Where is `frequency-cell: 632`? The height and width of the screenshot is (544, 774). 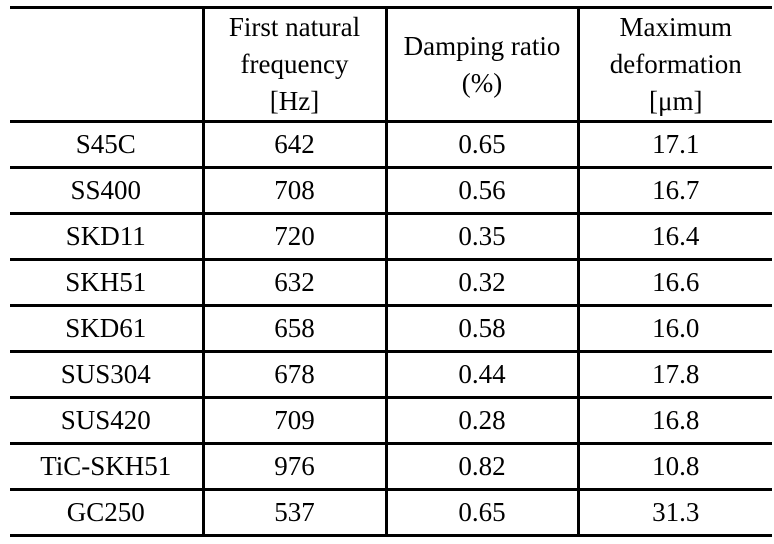 frequency-cell: 632 is located at coordinates (293, 283).